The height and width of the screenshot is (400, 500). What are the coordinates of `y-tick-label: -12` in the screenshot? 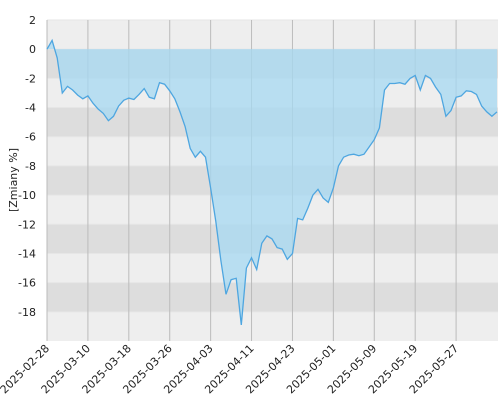 It's located at (27, 224).